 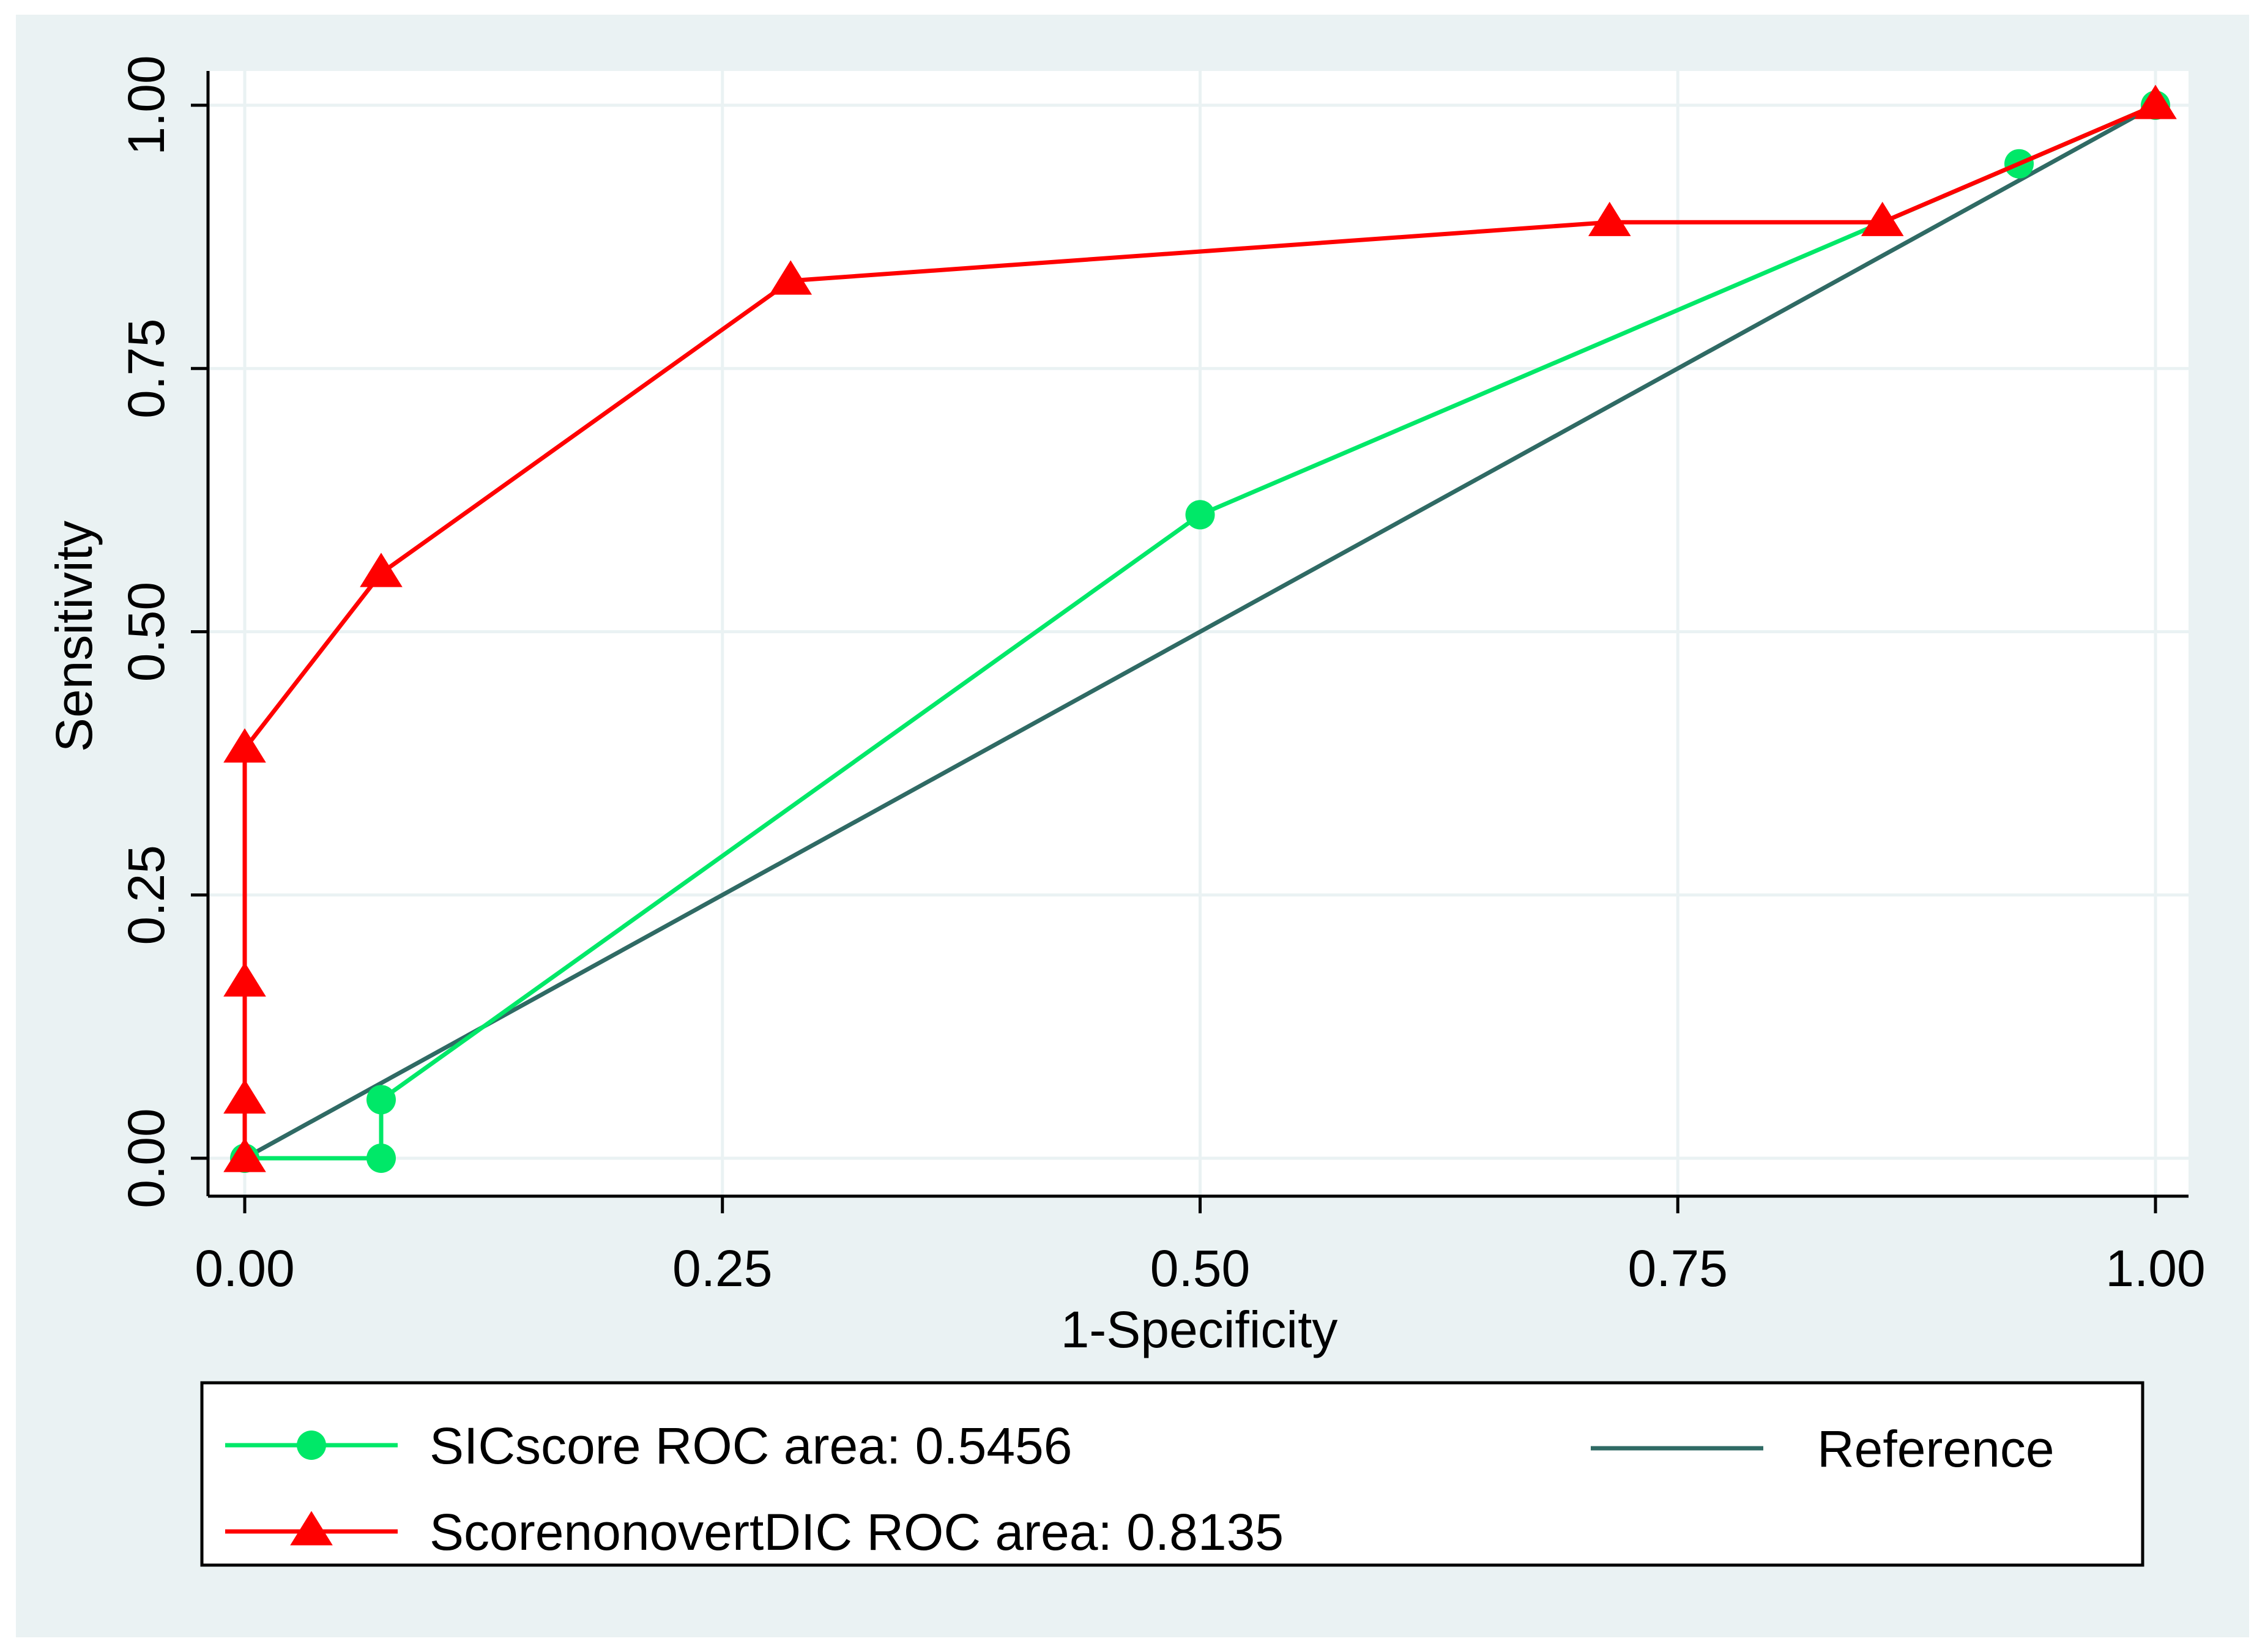 I want to click on legend-label-reference: Reference, so click(x=1936, y=1449).